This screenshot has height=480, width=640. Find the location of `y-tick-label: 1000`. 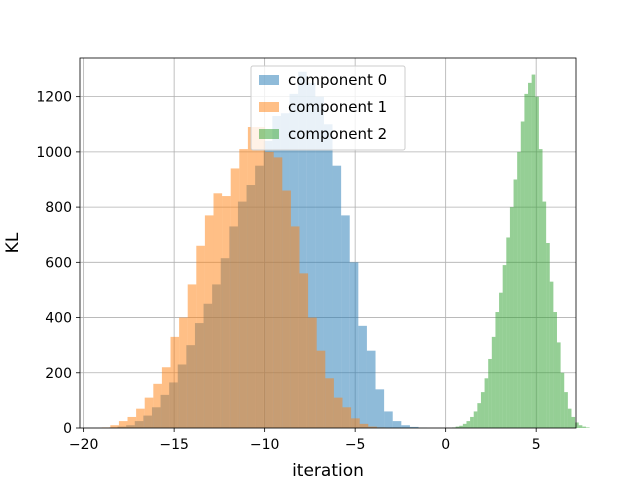

y-tick-label: 1000 is located at coordinates (54, 153).